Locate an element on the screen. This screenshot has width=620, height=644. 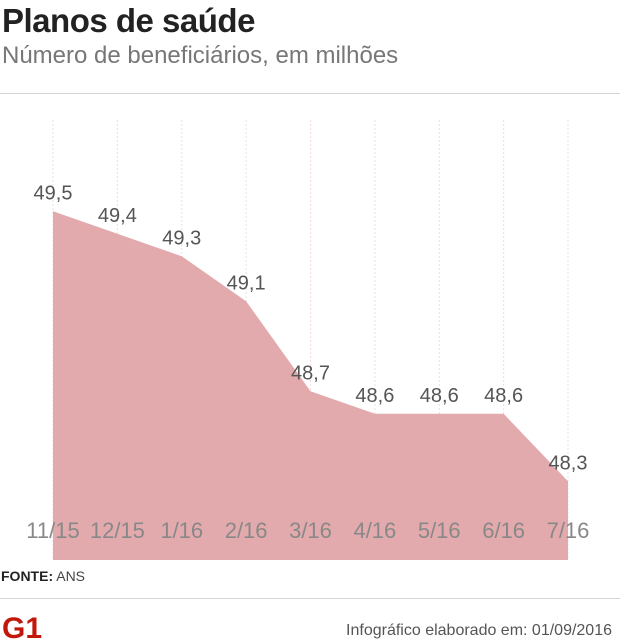
value-label-1: 49,4 is located at coordinates (117, 216).